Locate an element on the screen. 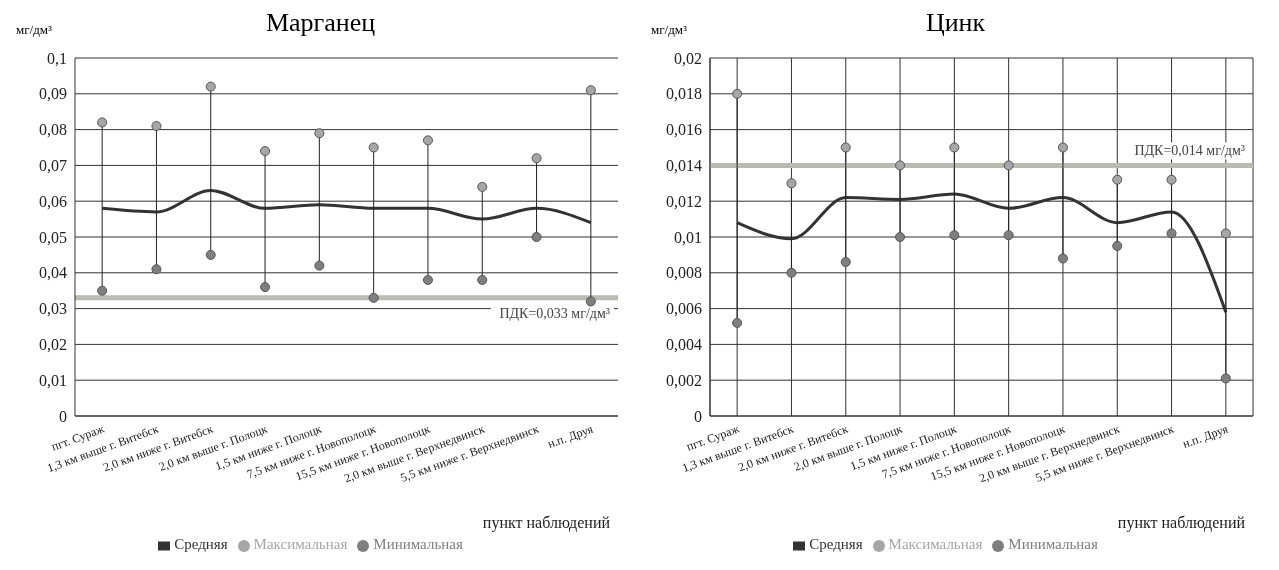 This screenshot has height=570, width=1279. y-tick-label: 0,018 is located at coordinates (684, 94).